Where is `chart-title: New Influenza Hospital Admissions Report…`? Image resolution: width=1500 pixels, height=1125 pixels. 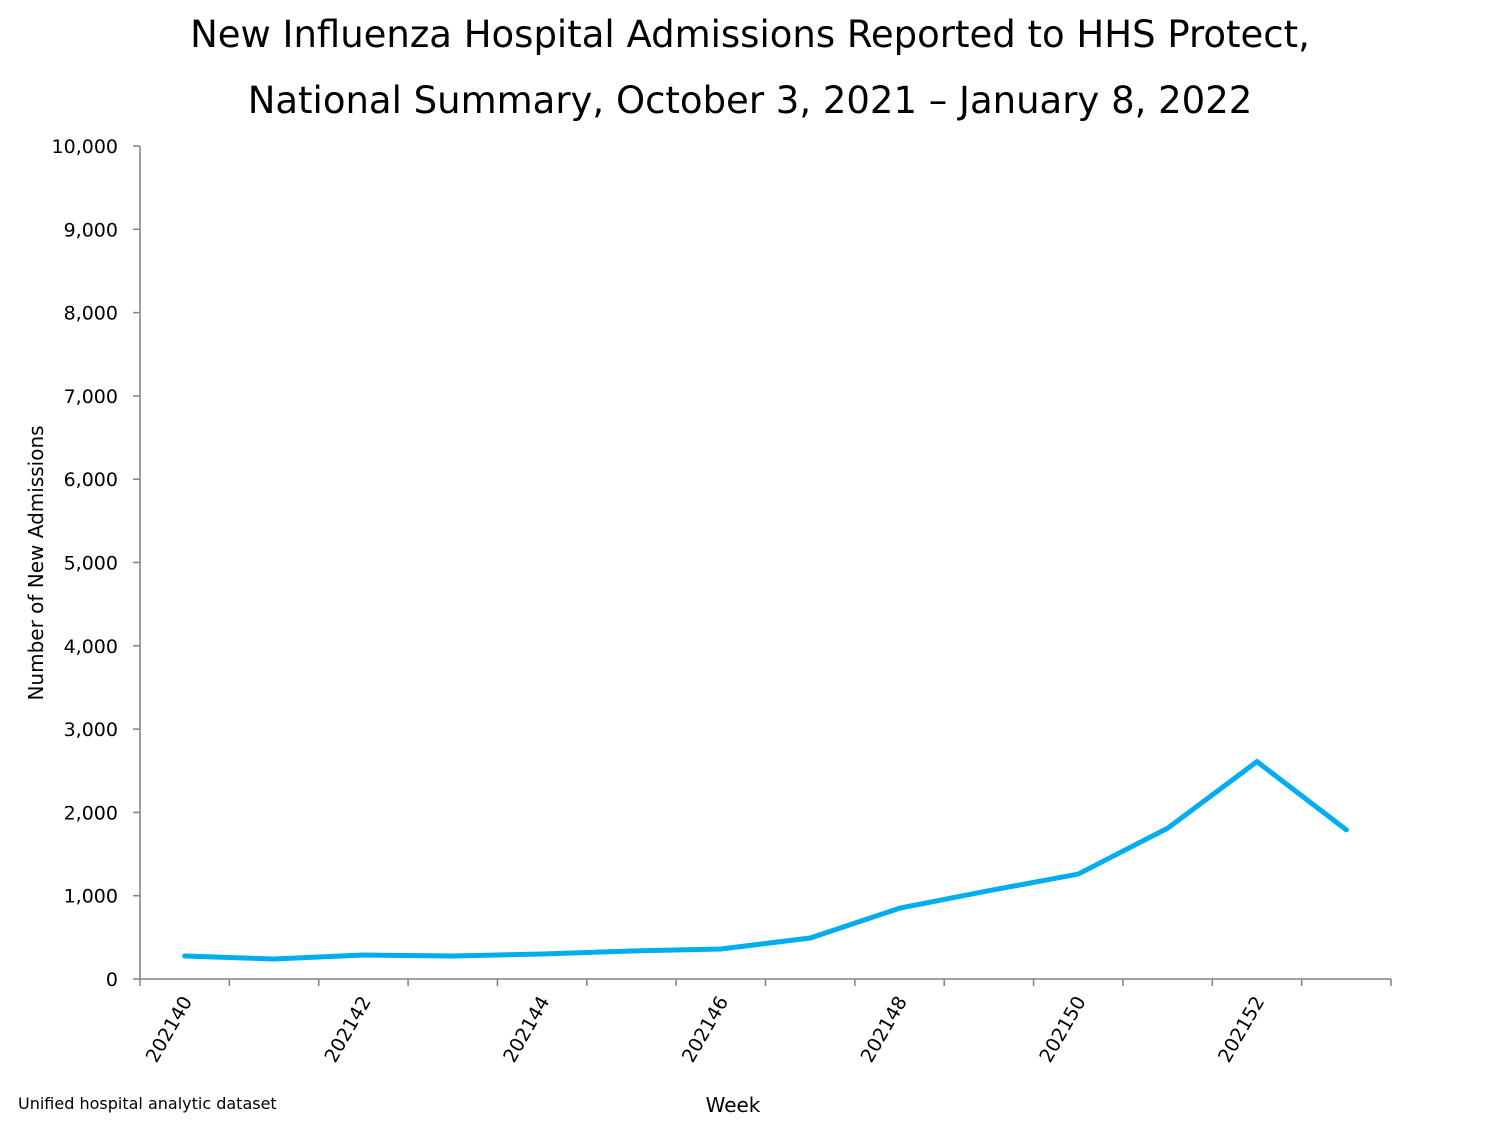
chart-title: New Influenza Hospital Admissions Report… is located at coordinates (750, 68).